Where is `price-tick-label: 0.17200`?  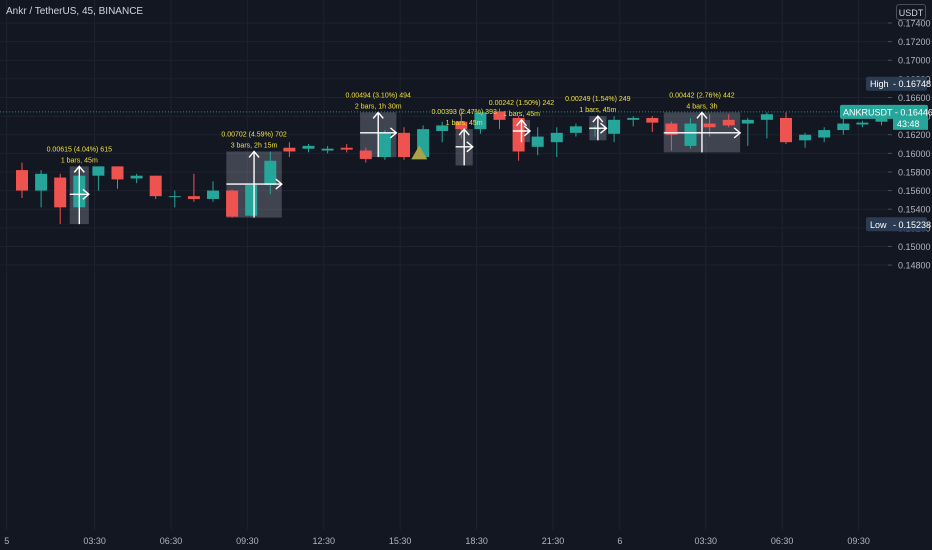 price-tick-label: 0.17200 is located at coordinates (914, 42).